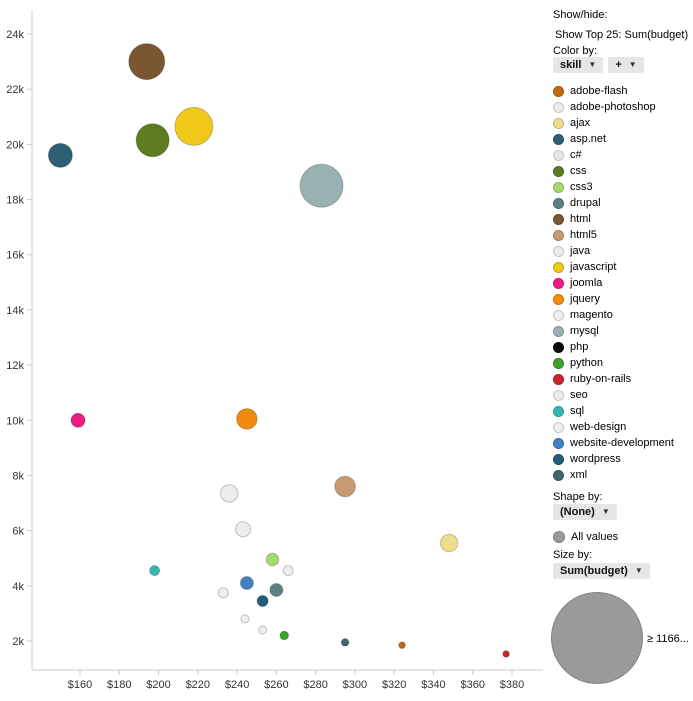 The height and width of the screenshot is (701, 693). Describe the element at coordinates (587, 363) in the screenshot. I see `legend-label: python` at that location.